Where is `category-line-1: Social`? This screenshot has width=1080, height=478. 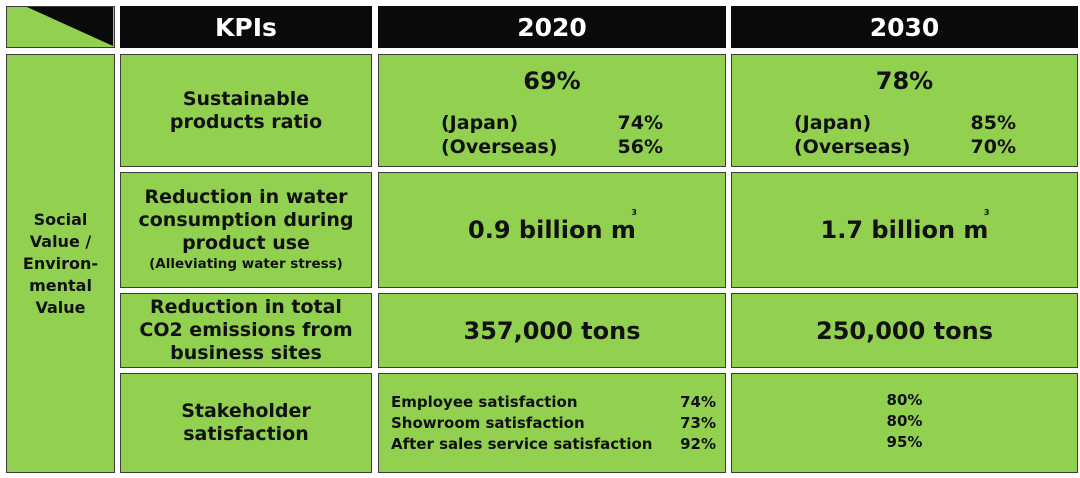
category-line-1: Social is located at coordinates (60, 219).